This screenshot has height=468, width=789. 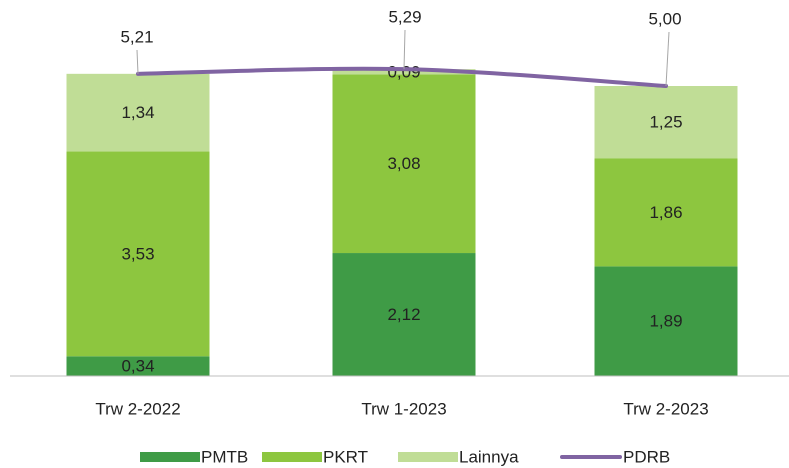 I want to click on data-label: 1,89, so click(x=665, y=321).